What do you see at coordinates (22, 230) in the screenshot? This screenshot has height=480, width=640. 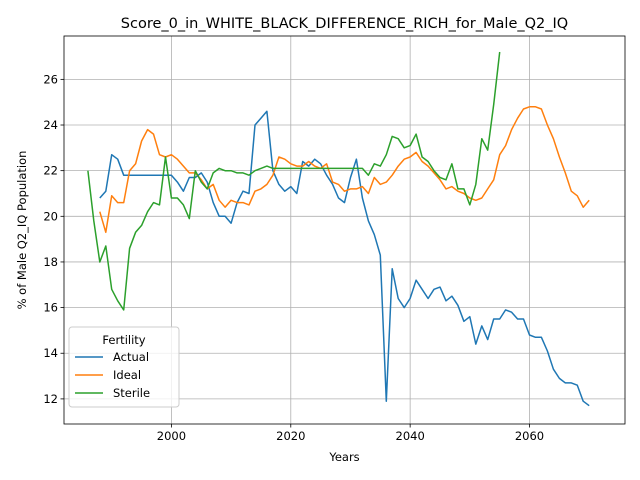 I see `y-axis-label: % of Male Q2_IQ Population` at bounding box center [22, 230].